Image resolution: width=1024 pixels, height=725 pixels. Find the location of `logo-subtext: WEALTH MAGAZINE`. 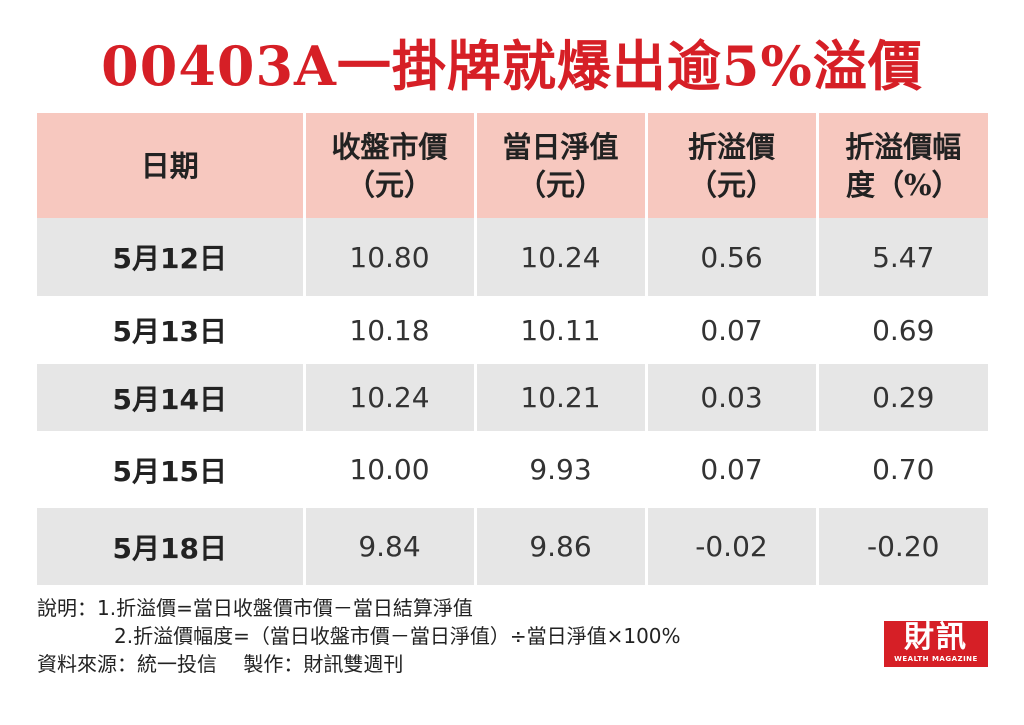

logo-subtext: WEALTH MAGAZINE is located at coordinates (936, 659).